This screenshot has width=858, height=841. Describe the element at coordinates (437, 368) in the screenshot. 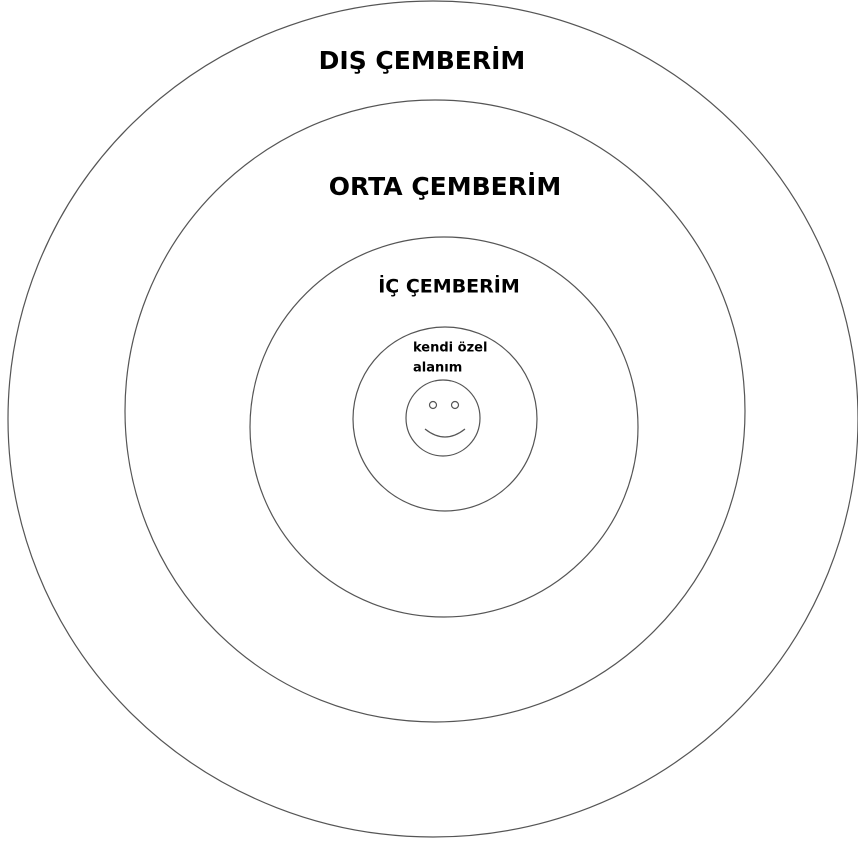

I see `private-label: alanım` at that location.